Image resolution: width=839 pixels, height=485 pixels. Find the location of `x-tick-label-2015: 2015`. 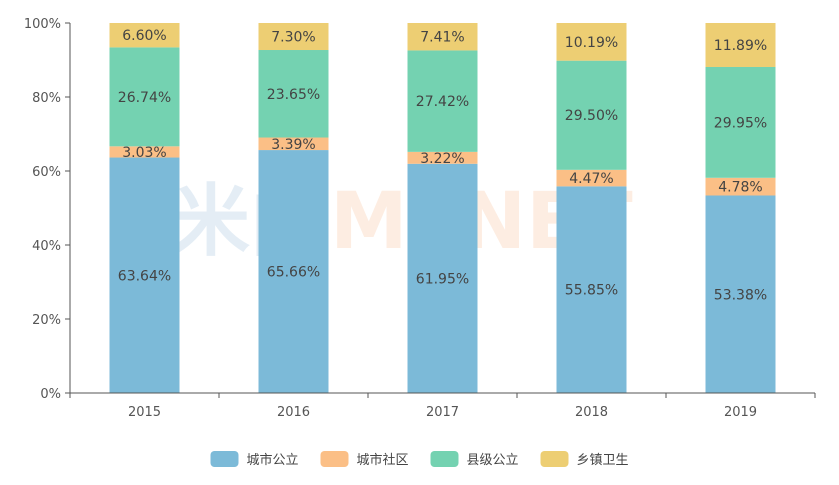

x-tick-label-2015: 2015 is located at coordinates (144, 412).